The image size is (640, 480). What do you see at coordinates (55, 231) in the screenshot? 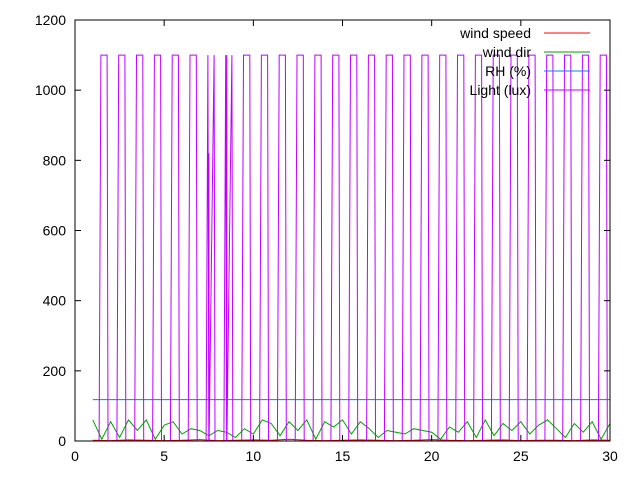
I see `y-tick-label: 600` at bounding box center [55, 231].